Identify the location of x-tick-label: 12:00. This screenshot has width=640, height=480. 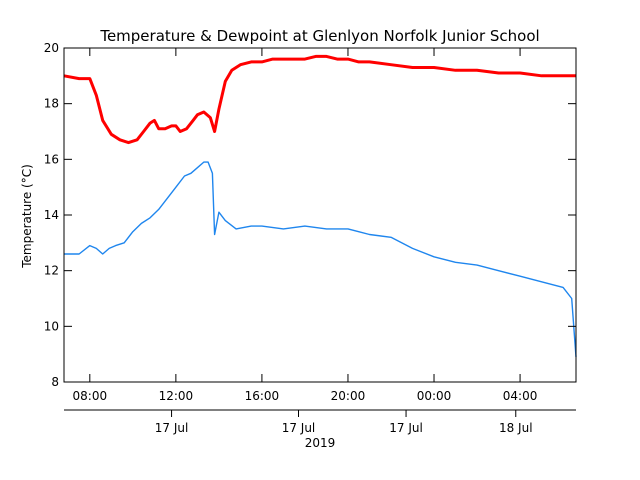
(176, 396).